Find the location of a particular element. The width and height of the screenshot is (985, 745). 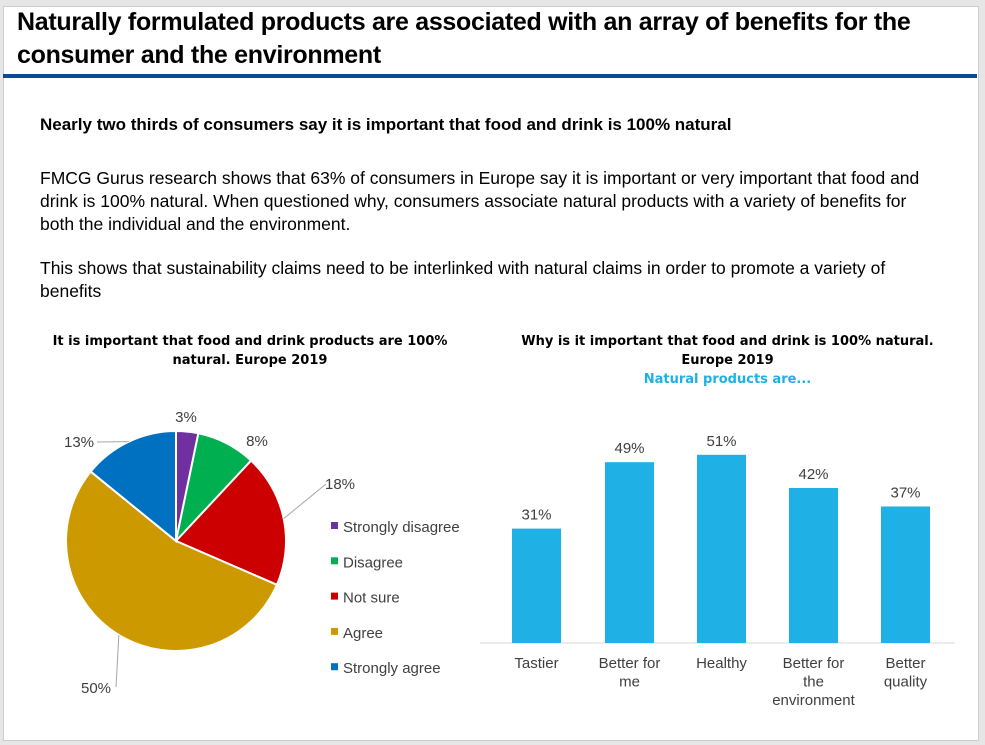

bar-data-label: 31% is located at coordinates (536, 515).